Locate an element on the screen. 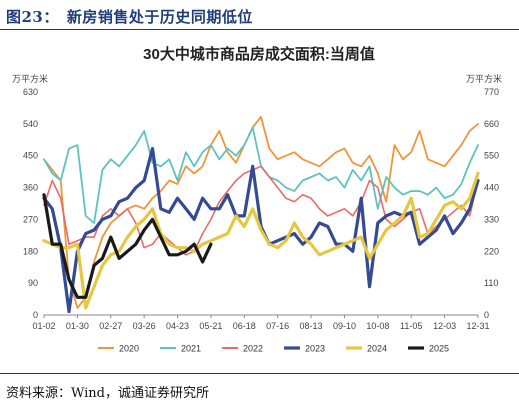 The height and width of the screenshot is (406, 519). figure-label: 图23： 新房销售处于历史同期低位 is located at coordinates (129, 17).